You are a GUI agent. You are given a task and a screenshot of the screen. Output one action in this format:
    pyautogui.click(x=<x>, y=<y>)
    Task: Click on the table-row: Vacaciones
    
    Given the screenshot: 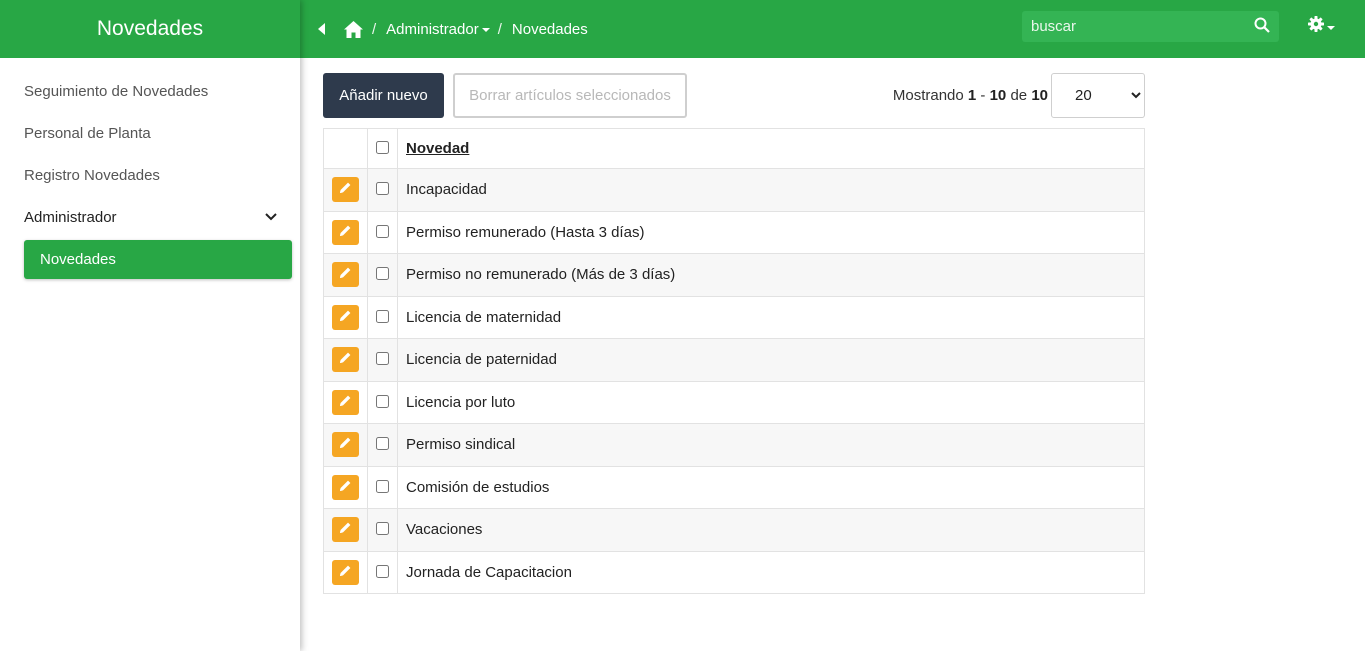 What is the action you would take?
    pyautogui.click(x=734, y=529)
    